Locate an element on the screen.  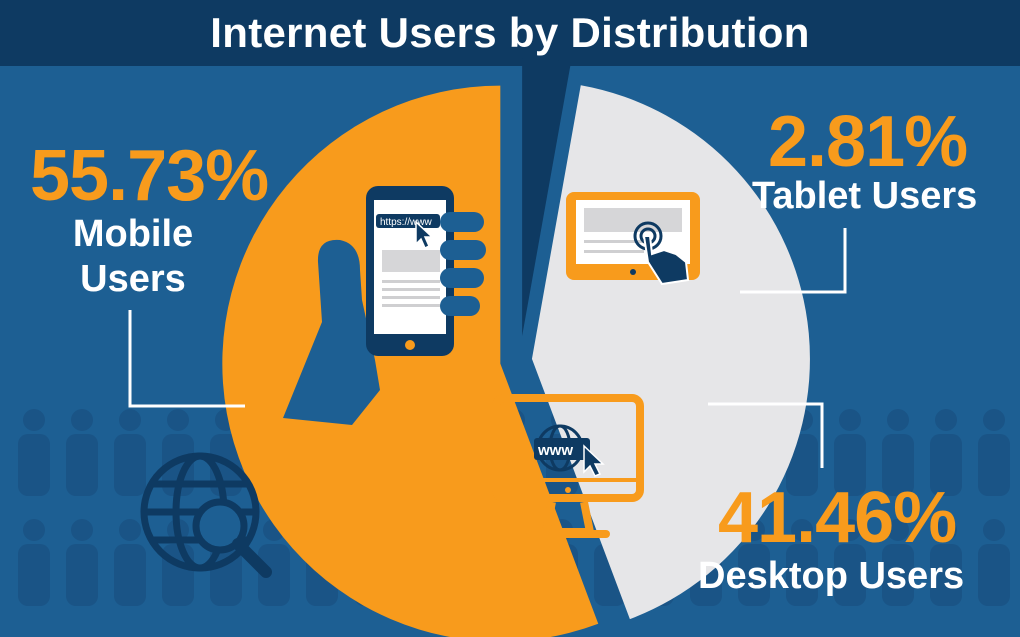
mobile-name-line1: Mobile is located at coordinates (133, 234).